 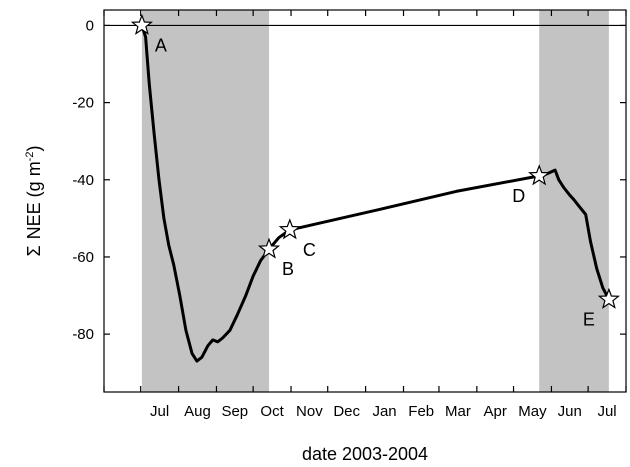 What do you see at coordinates (518, 196) in the screenshot?
I see `marker-label-D: D` at bounding box center [518, 196].